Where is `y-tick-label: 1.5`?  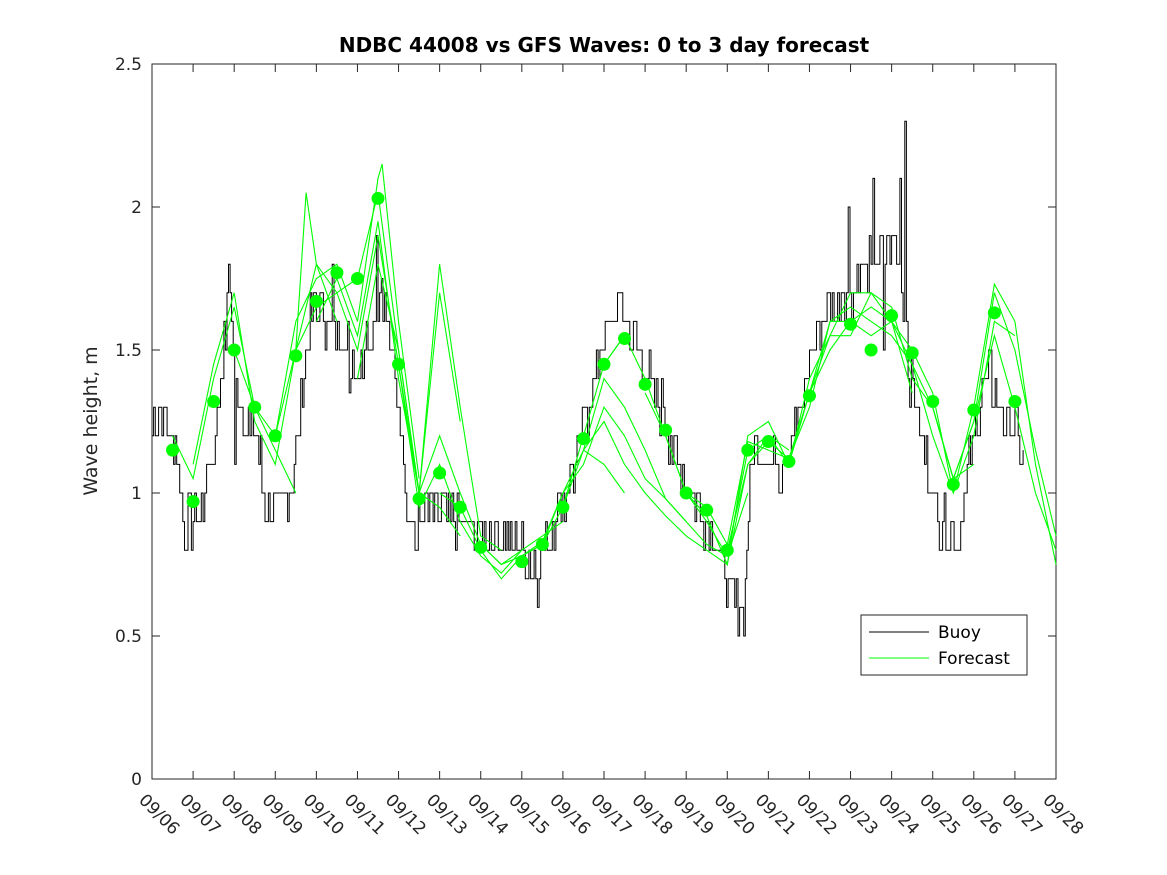
y-tick-label: 1.5 is located at coordinates (128, 351).